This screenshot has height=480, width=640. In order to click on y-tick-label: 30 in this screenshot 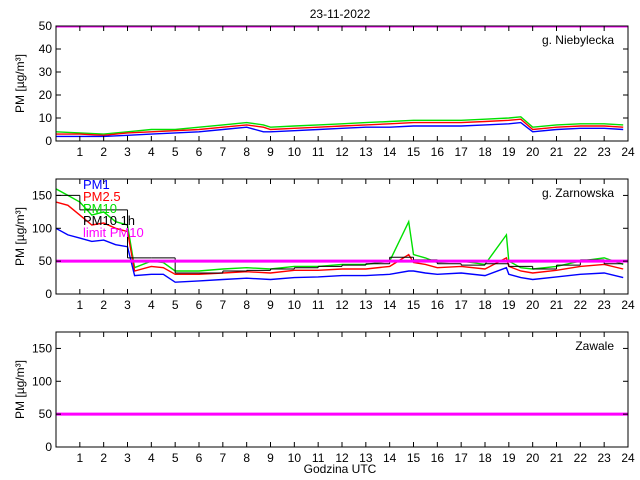, I will do `click(46, 72)`.